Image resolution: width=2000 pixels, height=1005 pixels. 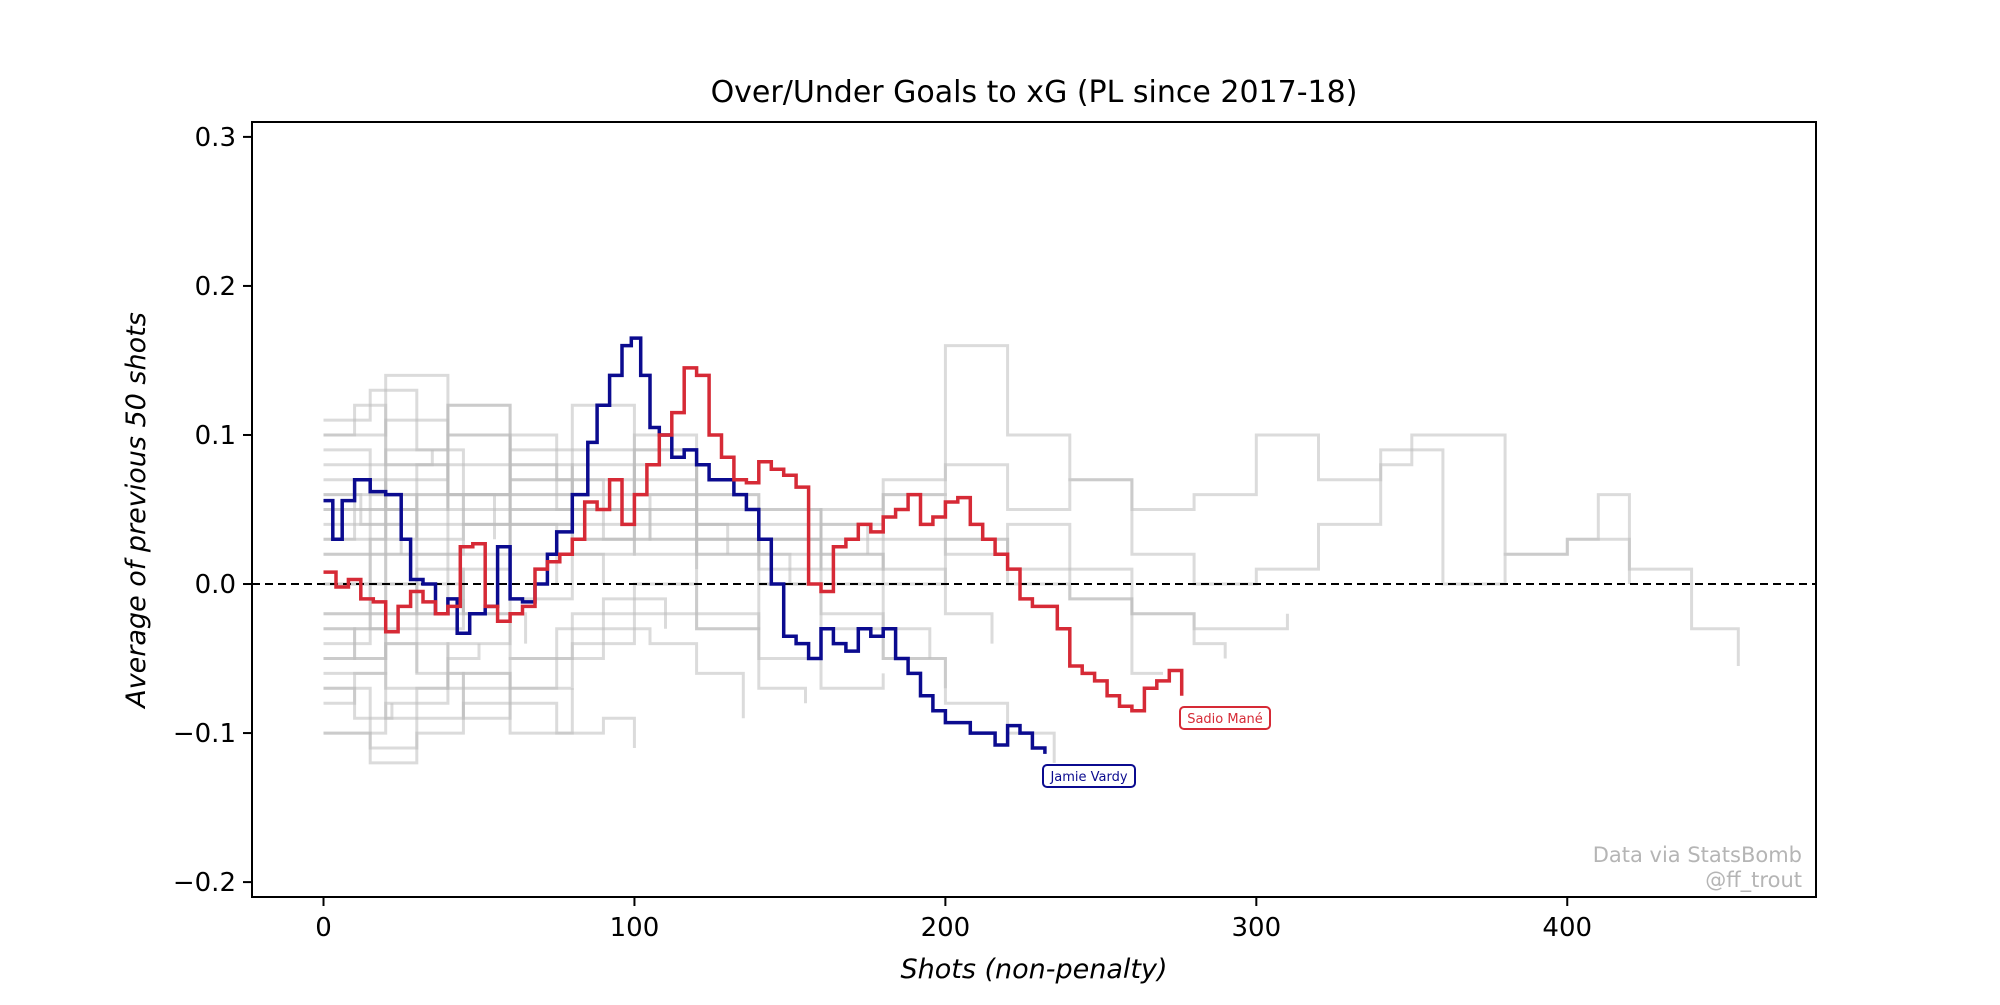 I want to click on y-tick-label: 0.3, so click(x=215, y=138).